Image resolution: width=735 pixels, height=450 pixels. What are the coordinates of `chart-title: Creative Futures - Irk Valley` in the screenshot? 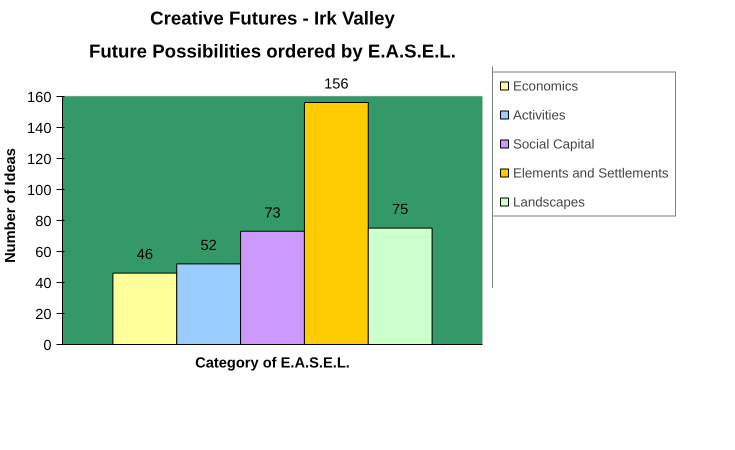 It's located at (273, 18).